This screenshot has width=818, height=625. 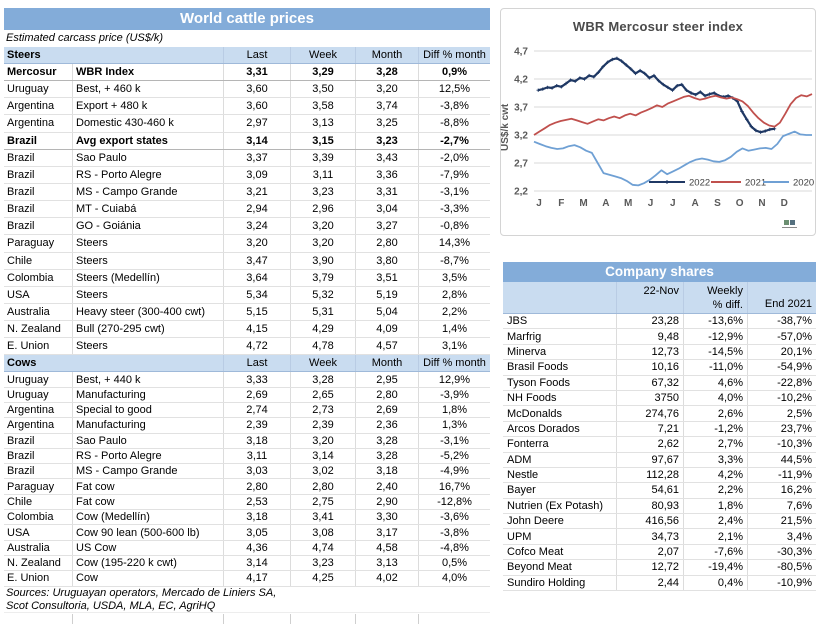 What do you see at coordinates (386, 294) in the screenshot?
I see `cell: 5,19` at bounding box center [386, 294].